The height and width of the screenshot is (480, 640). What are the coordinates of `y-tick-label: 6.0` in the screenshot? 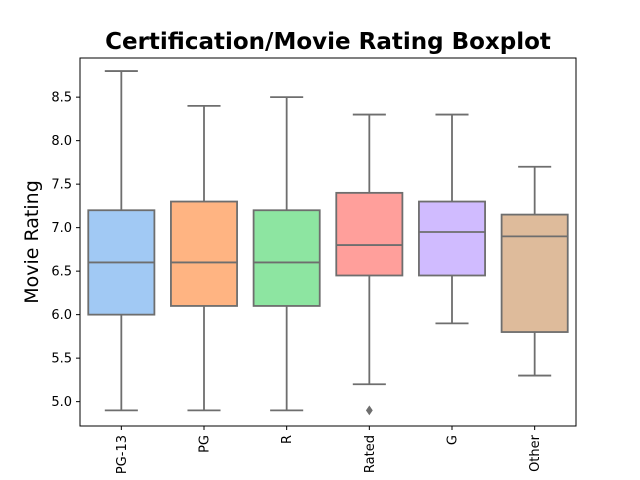 It's located at (61, 315).